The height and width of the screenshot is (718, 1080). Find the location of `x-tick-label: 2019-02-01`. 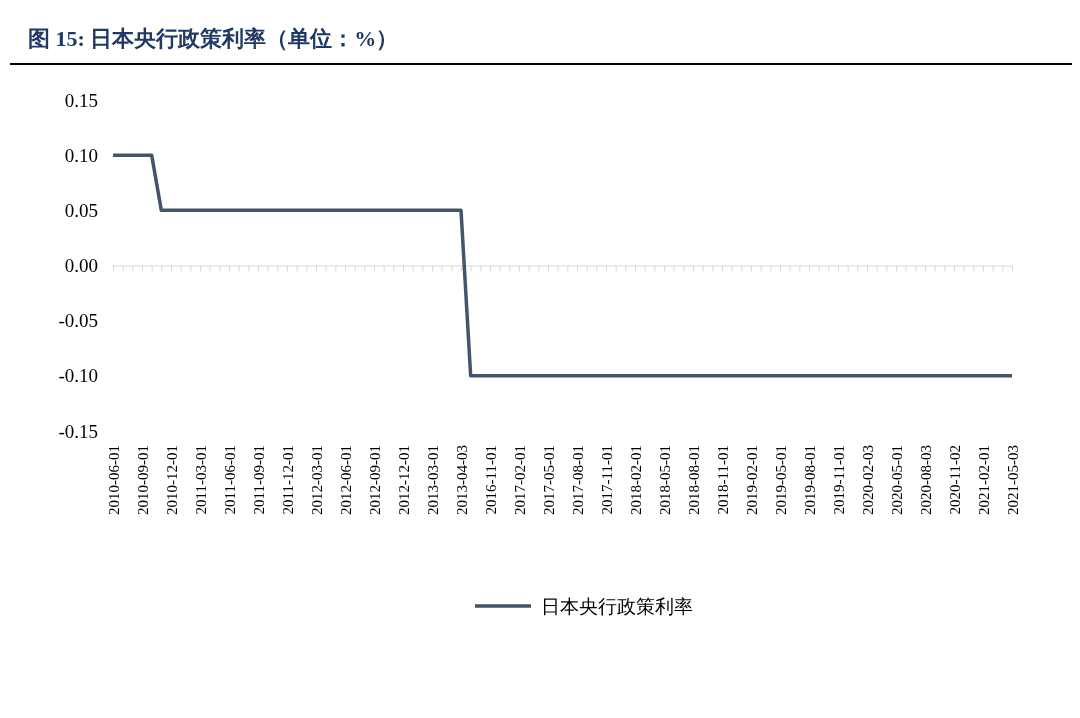

x-tick-label: 2019-02-01 is located at coordinates (751, 480).